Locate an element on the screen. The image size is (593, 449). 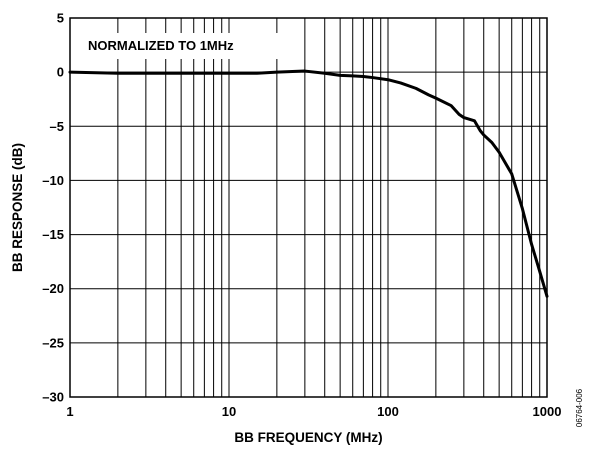
x-axis-title: BB FREQUENCY (MHz) is located at coordinates (308, 437).